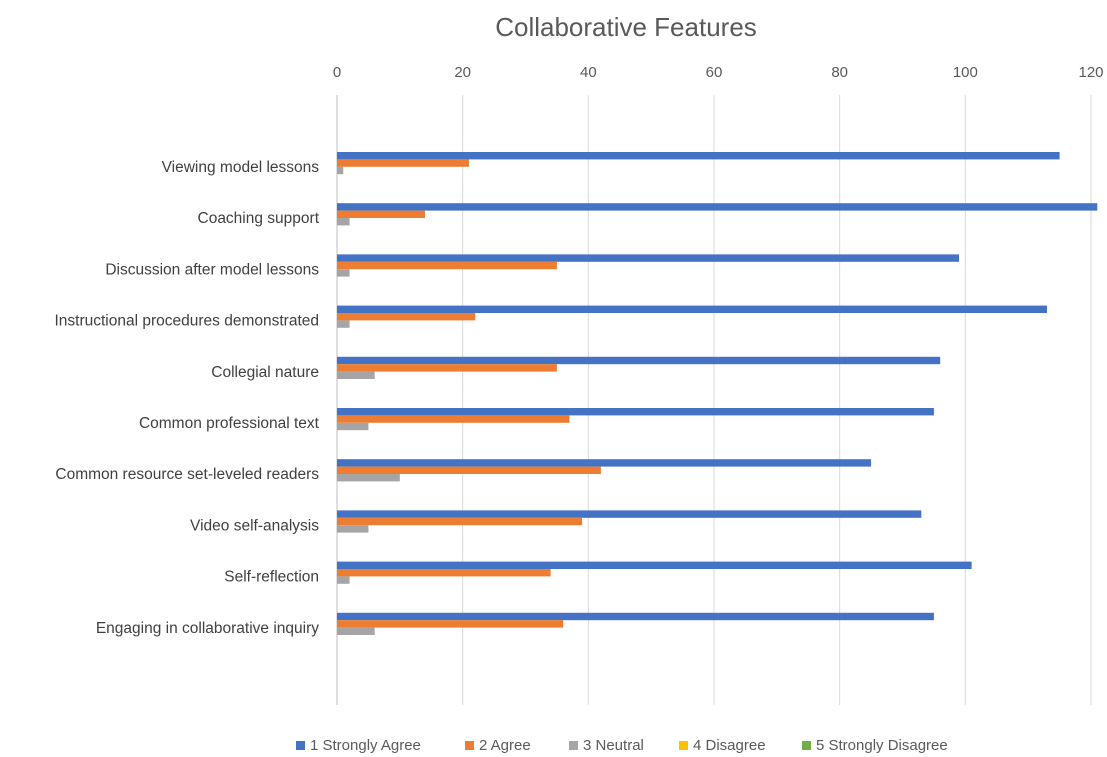  What do you see at coordinates (337, 72) in the screenshot?
I see `x-tick-label: 0` at bounding box center [337, 72].